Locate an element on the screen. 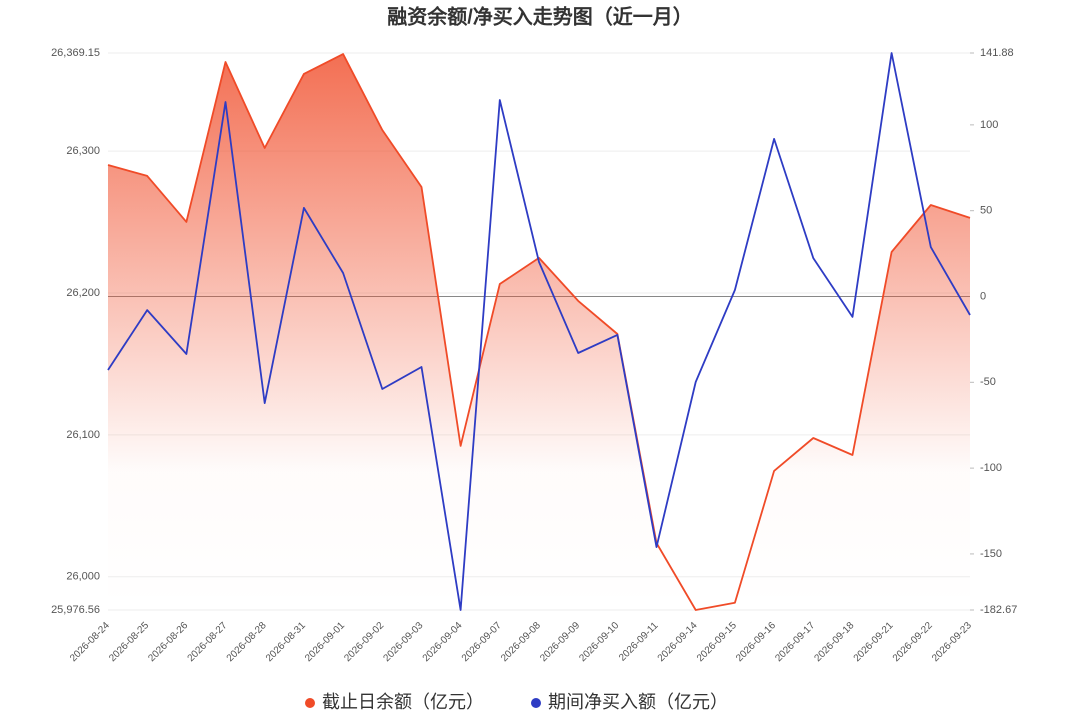 This screenshot has width=1080, height=725. x-tick-label: 2026-09-03 is located at coordinates (403, 642).